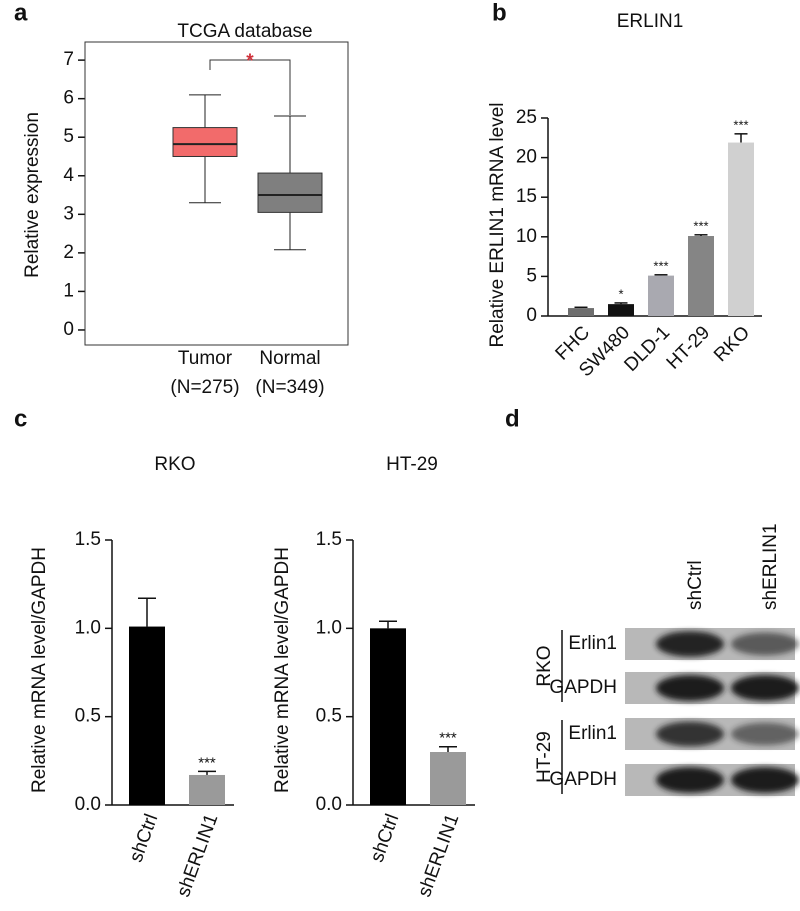 This screenshot has height=911, width=800. What do you see at coordinates (68, 213) in the screenshot?
I see `y-tick-label: 3` at bounding box center [68, 213].